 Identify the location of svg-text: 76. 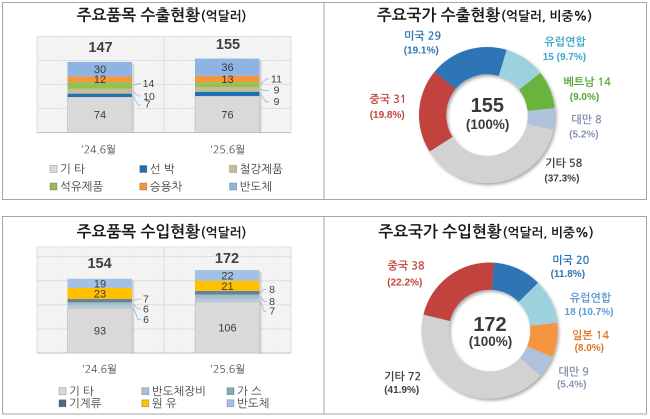
(227, 115).